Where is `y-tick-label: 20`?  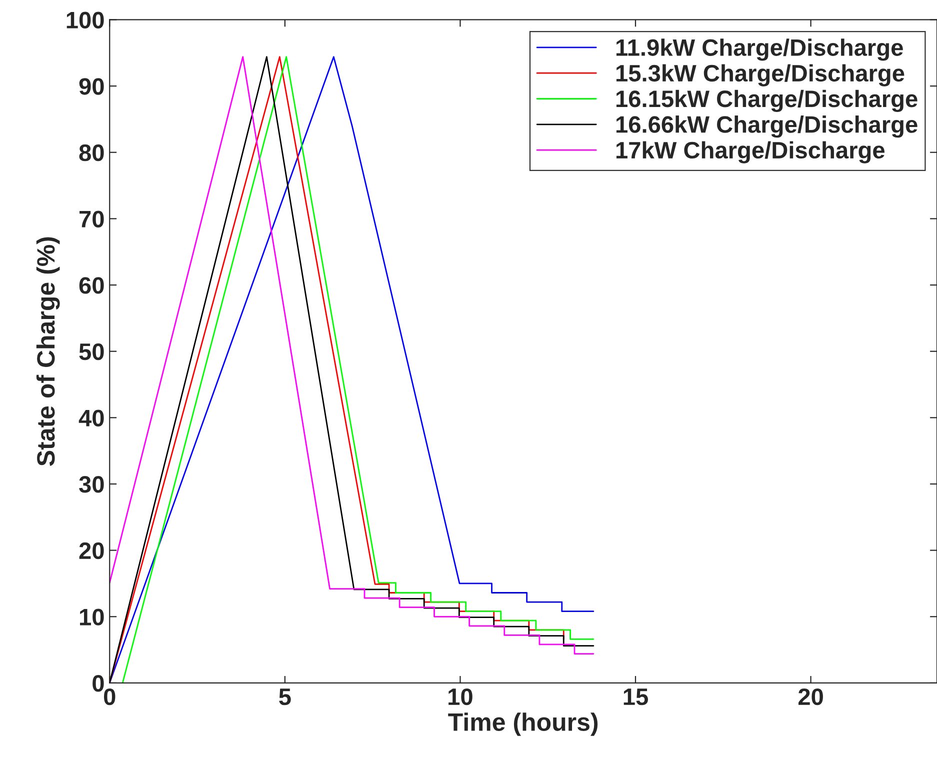 y-tick-label: 20 is located at coordinates (91, 551).